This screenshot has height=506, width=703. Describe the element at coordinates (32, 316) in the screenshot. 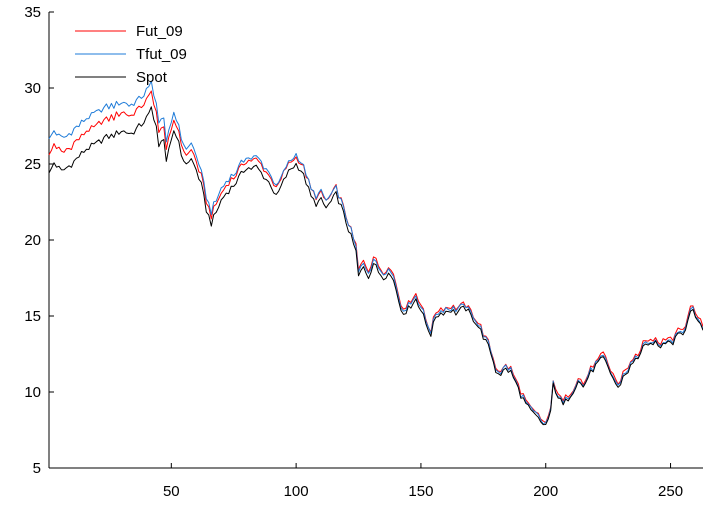

I see `y-tick-label: 15` at that location.